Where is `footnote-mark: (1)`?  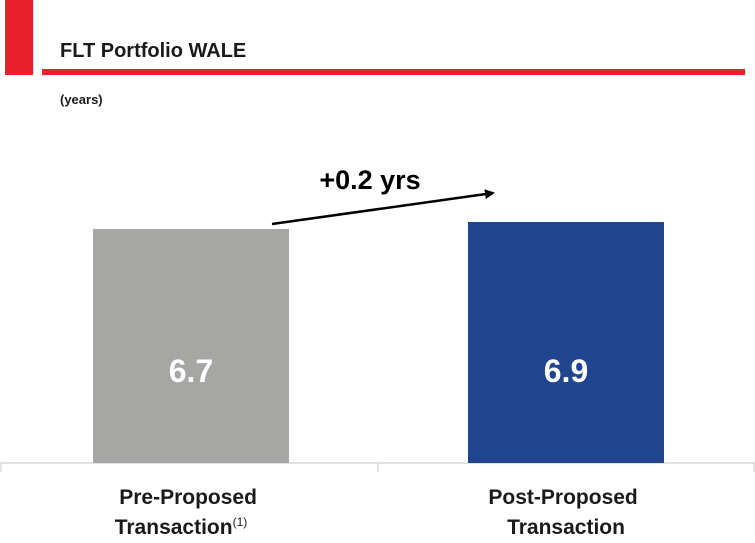 footnote-mark: (1) is located at coordinates (240, 522).